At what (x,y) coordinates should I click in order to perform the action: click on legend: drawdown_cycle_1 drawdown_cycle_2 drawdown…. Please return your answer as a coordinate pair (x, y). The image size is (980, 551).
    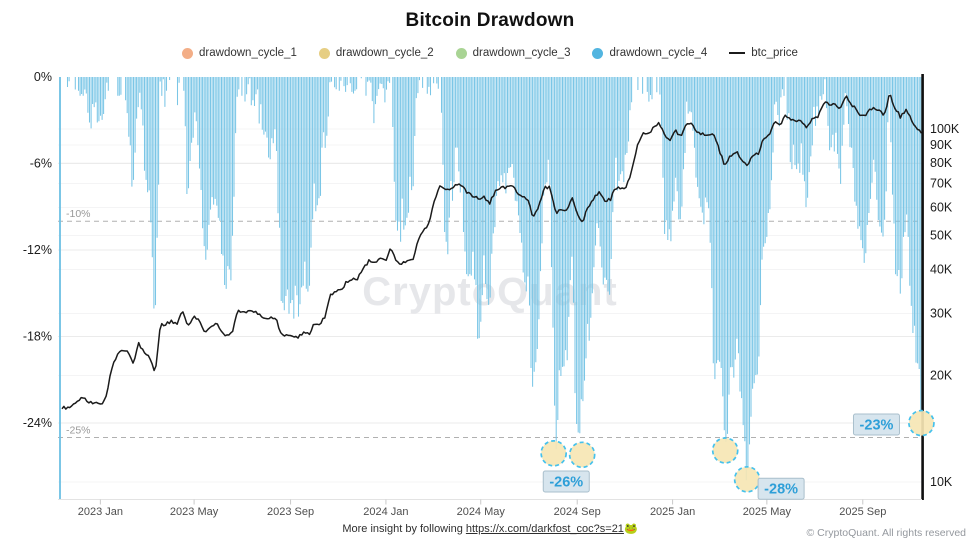
    Looking at the image, I should click on (490, 53).